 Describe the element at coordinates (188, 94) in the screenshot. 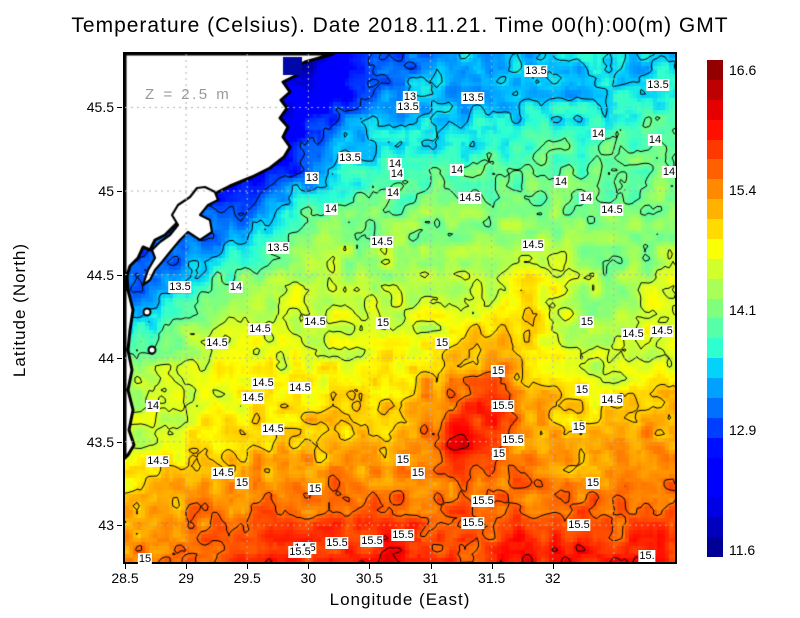

I see `z-depth-annotation: Z = 2.5 m` at that location.